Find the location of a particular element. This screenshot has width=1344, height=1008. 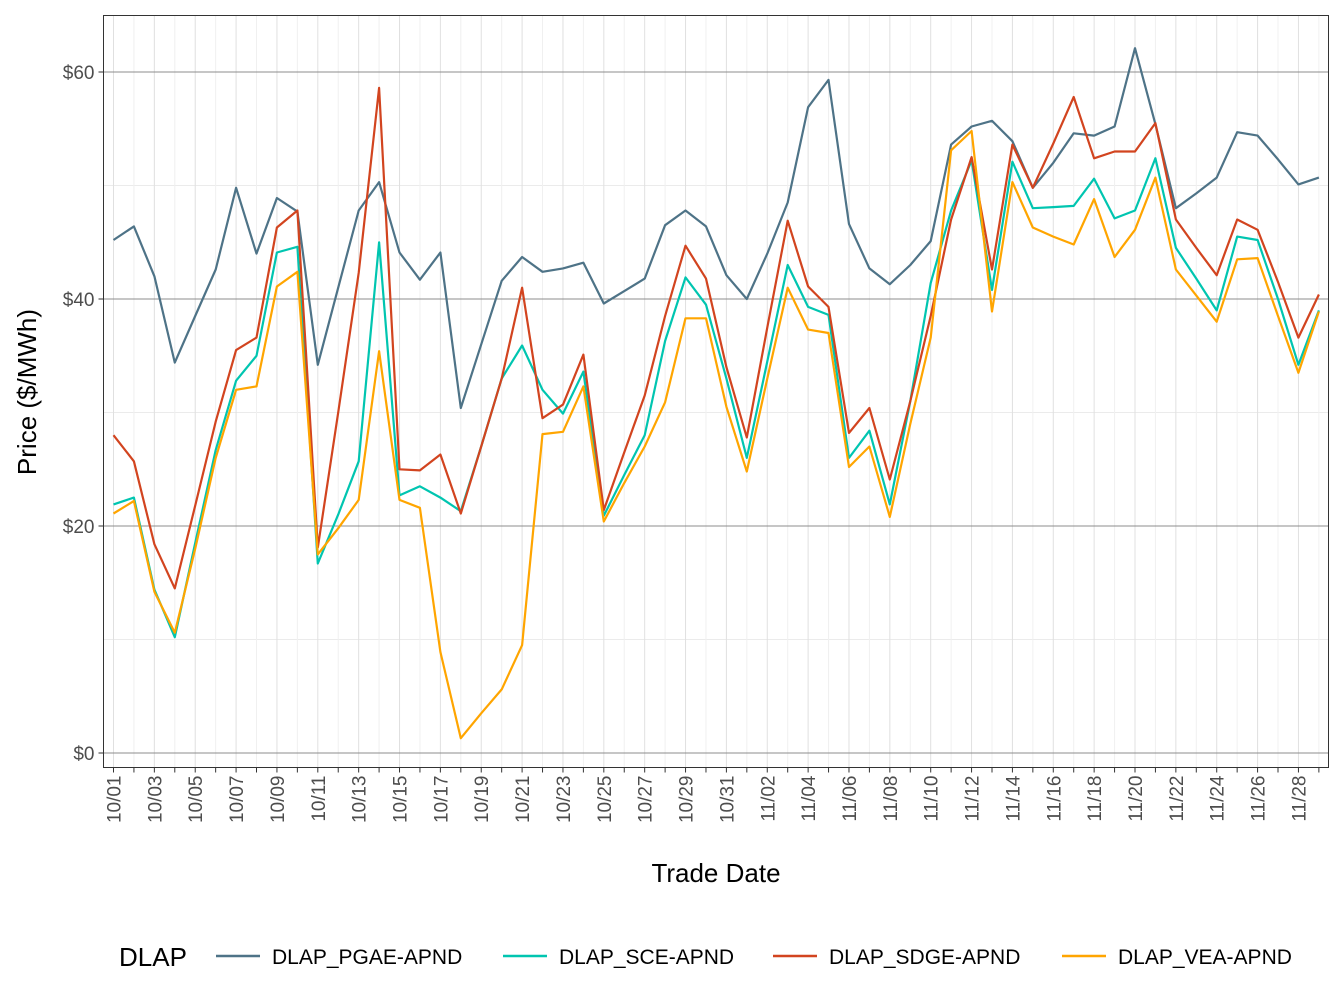

legend-label: DLAP_SCE-APND is located at coordinates (646, 957).